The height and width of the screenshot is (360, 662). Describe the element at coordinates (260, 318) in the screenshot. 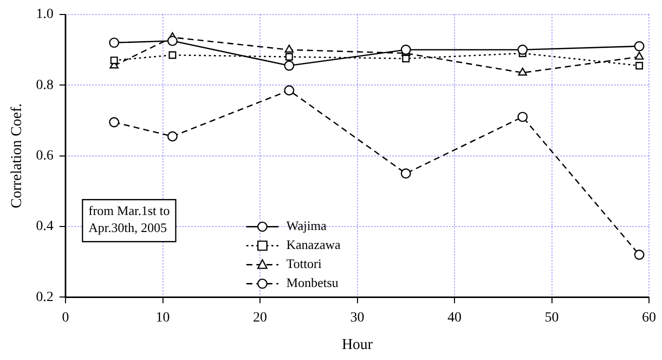

I see `x-tick-label: 20` at that location.